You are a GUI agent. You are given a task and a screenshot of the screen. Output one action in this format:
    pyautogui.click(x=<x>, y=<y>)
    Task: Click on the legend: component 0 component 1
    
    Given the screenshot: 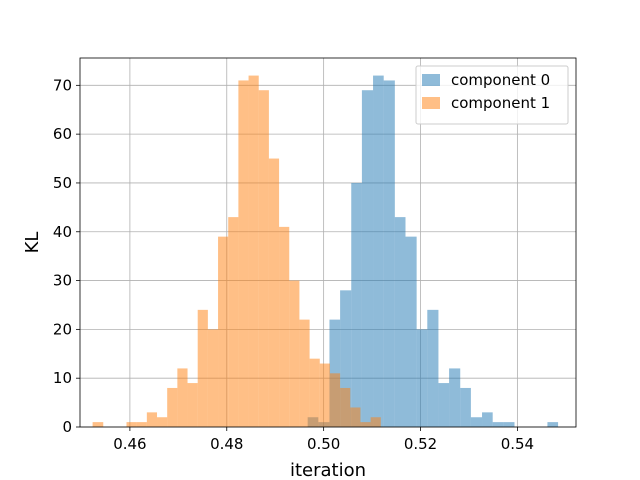 What is the action you would take?
    pyautogui.click(x=492, y=95)
    